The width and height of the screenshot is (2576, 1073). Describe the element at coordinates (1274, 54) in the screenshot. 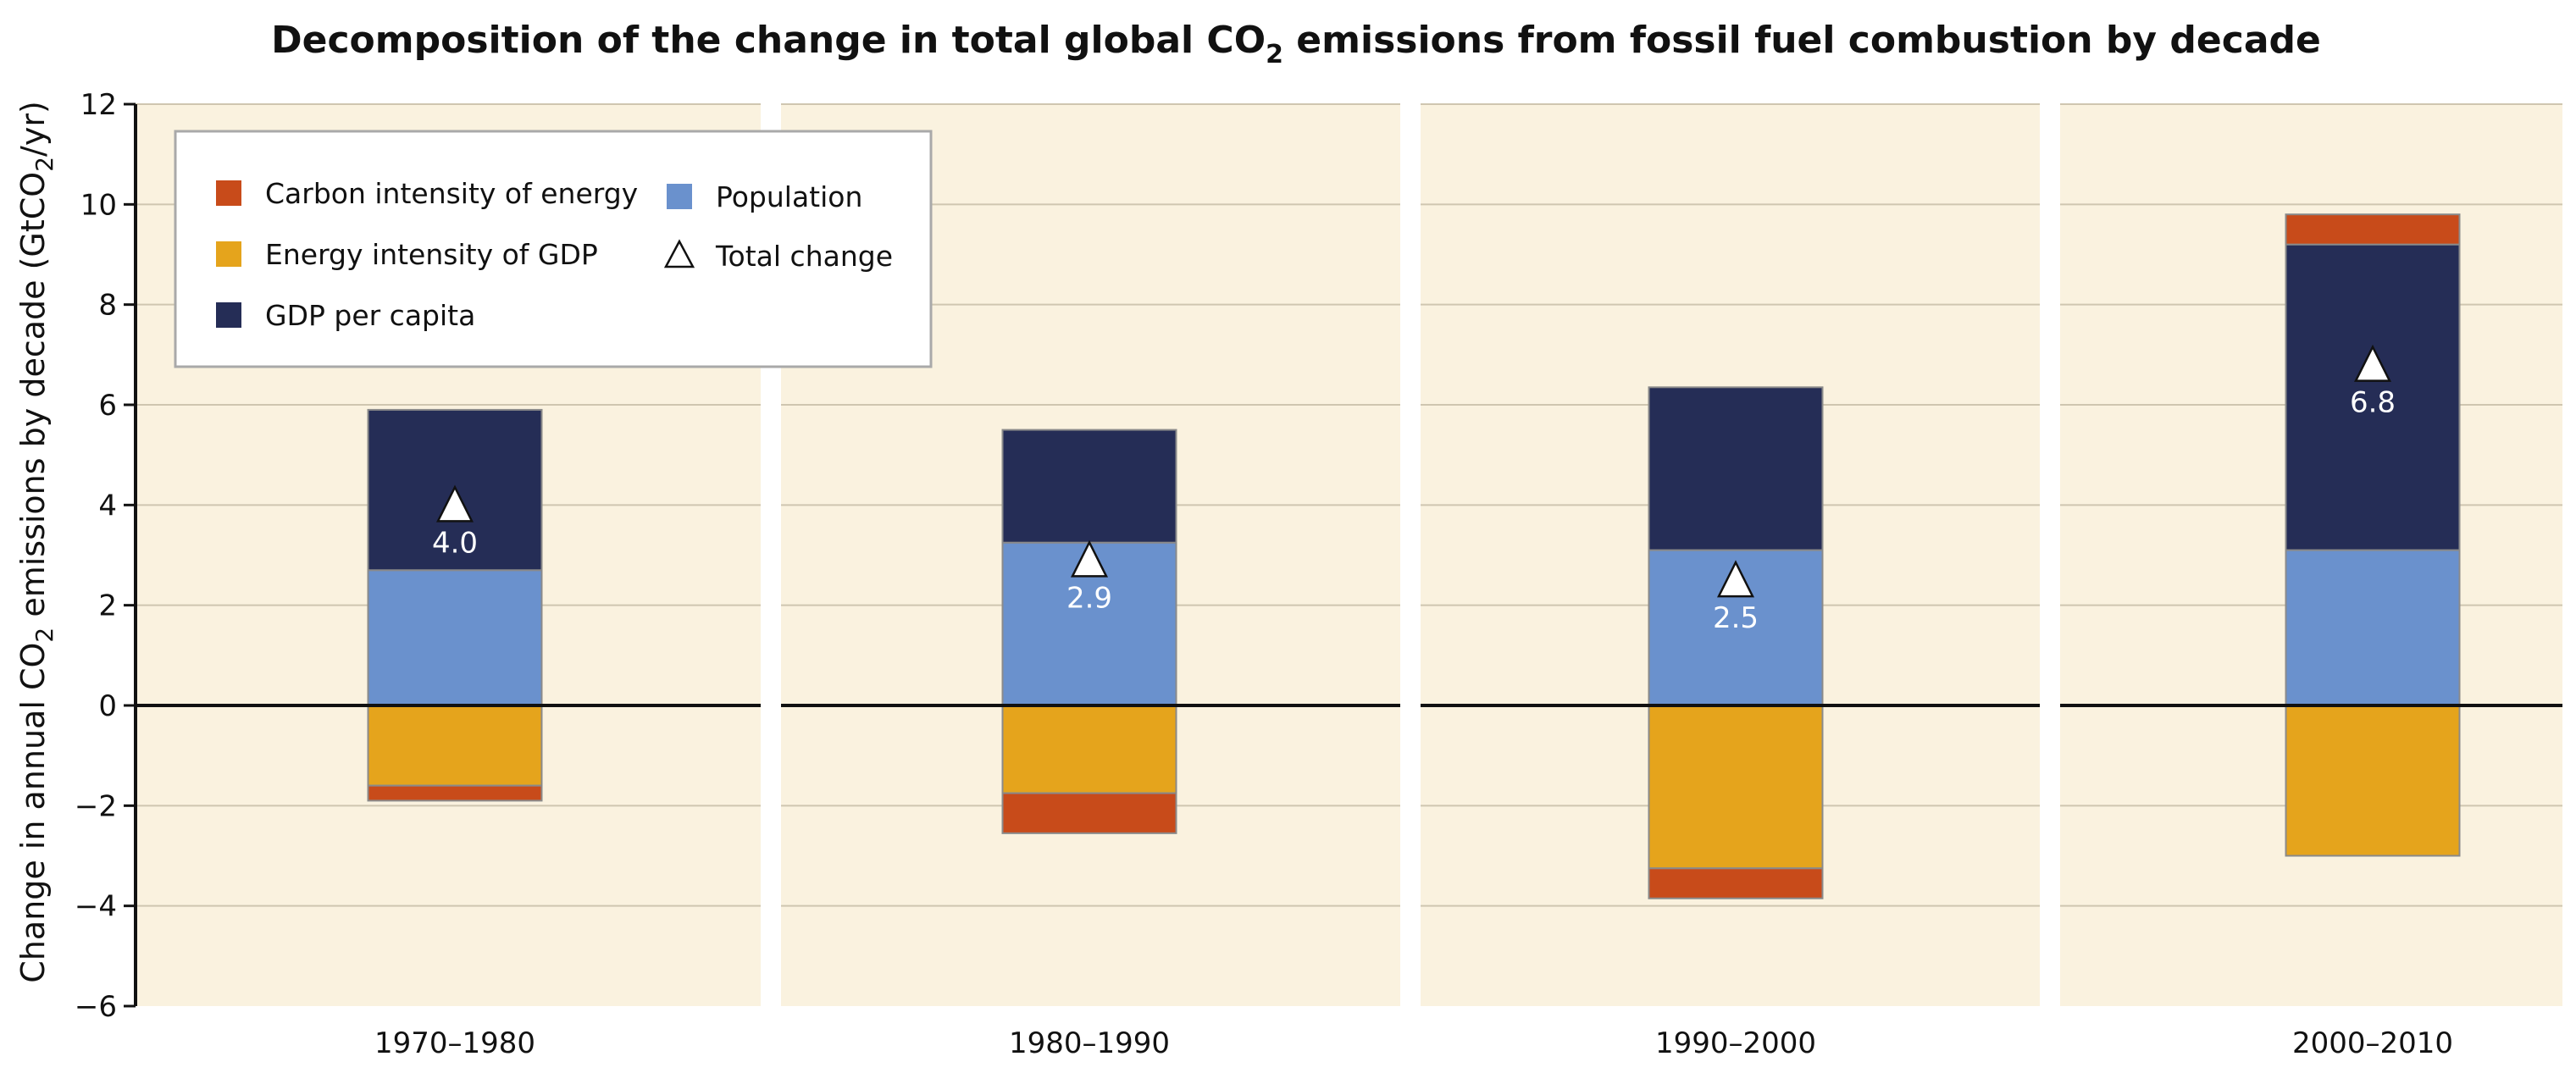

I see `title-subscript: 2` at that location.